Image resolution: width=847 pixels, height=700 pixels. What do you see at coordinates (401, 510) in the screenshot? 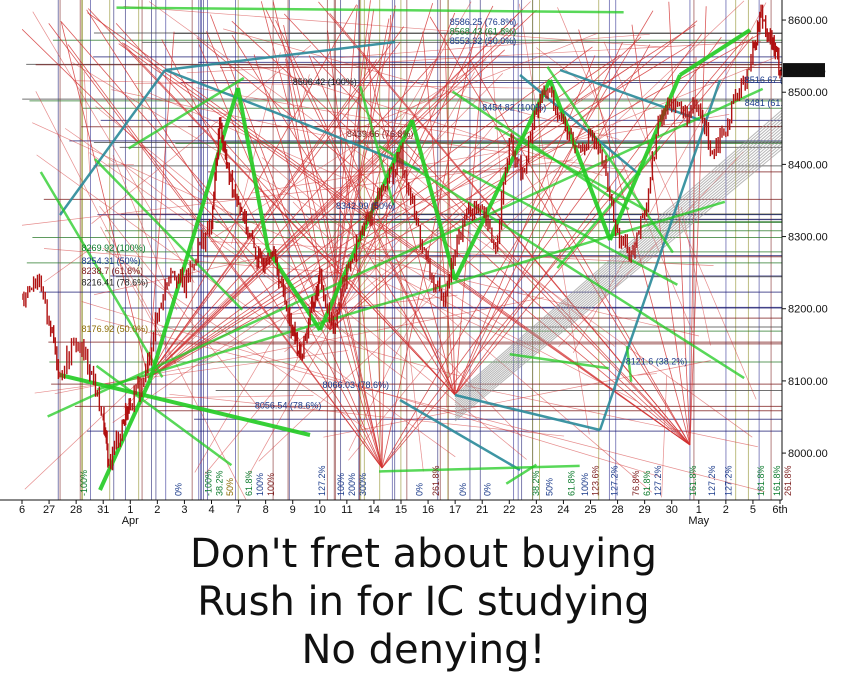
I see `x-tick-label: 15` at bounding box center [401, 510].